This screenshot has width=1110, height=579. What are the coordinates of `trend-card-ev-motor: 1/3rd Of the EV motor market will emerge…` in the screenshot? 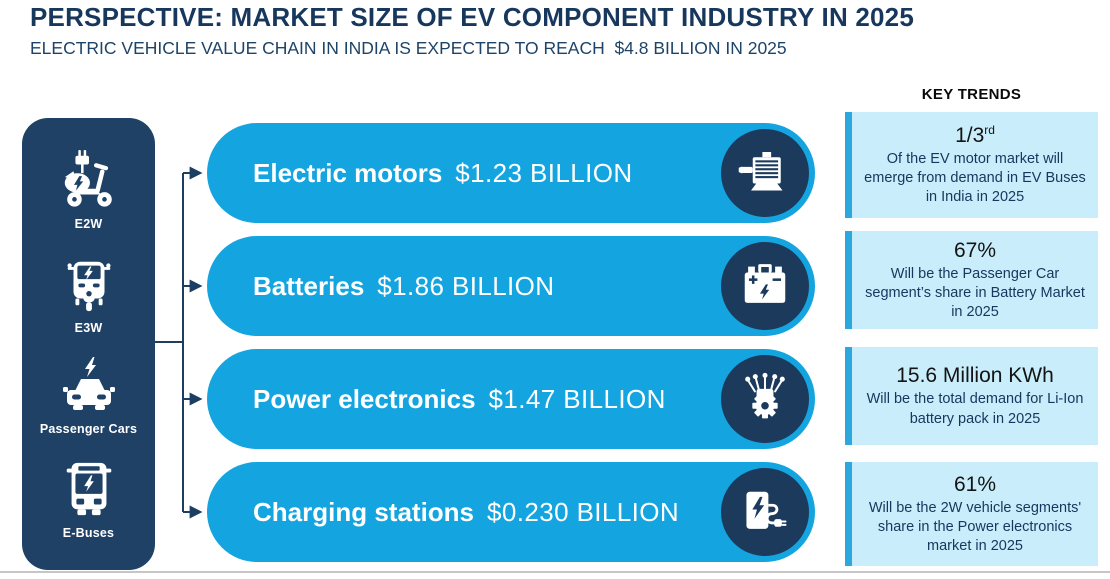 It's located at (971, 165).